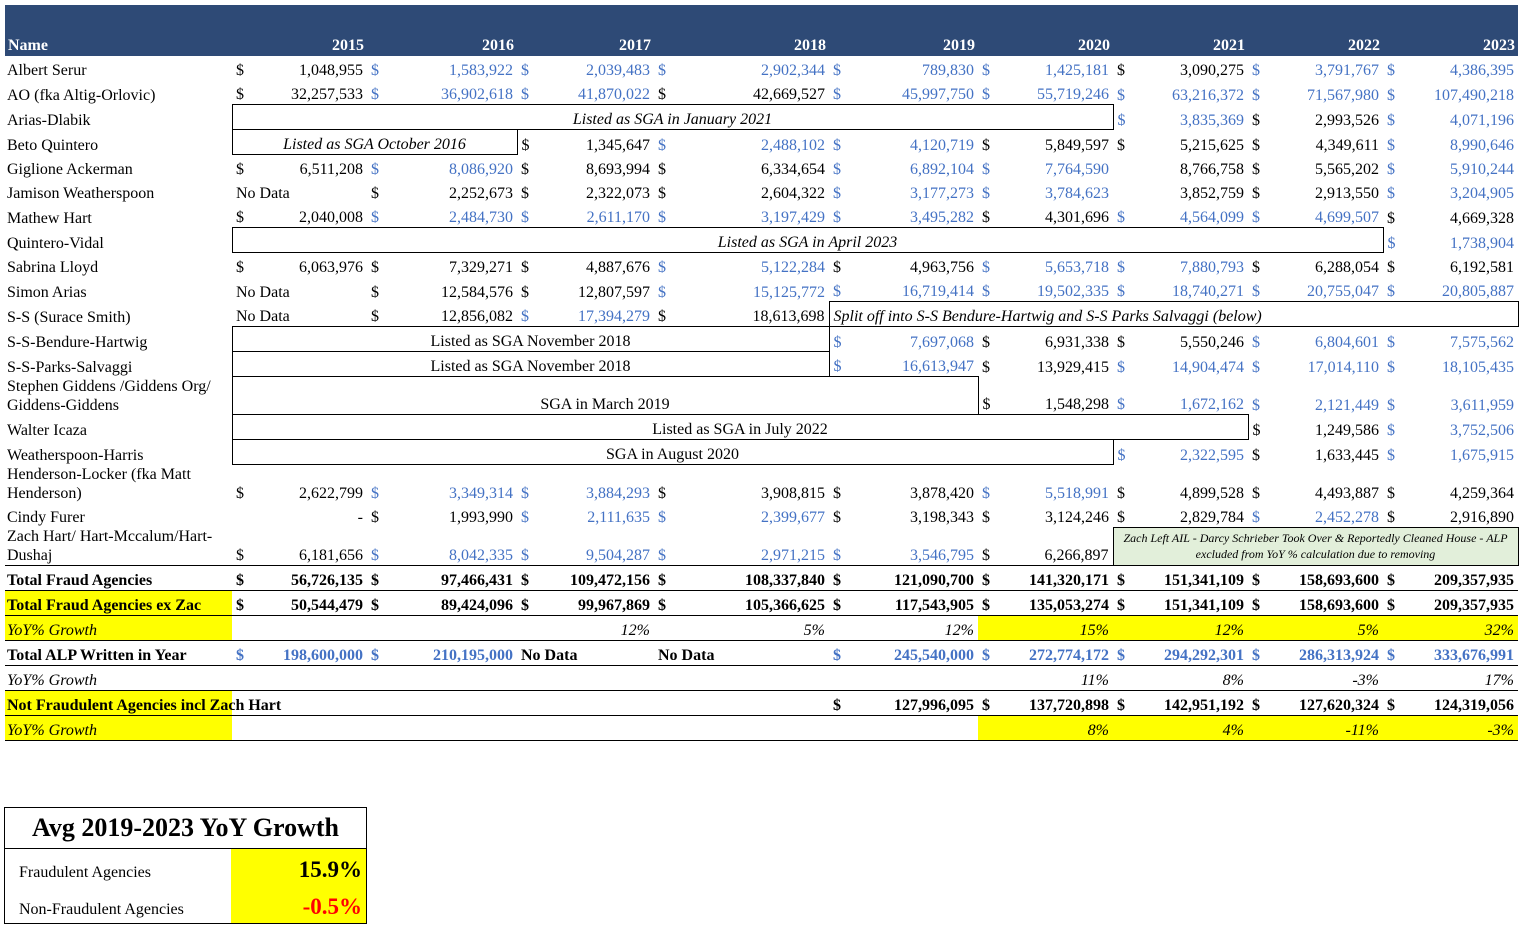 The height and width of the screenshot is (928, 1536). What do you see at coordinates (299, 905) in the screenshot?
I see `summary-value: -0.5%` at bounding box center [299, 905].